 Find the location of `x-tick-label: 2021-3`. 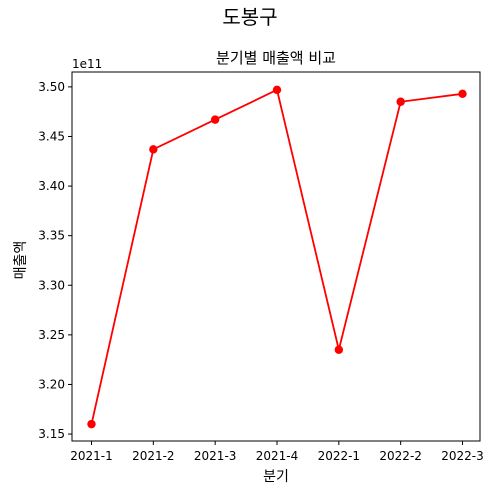

x-tick-label: 2021-3 is located at coordinates (215, 456).